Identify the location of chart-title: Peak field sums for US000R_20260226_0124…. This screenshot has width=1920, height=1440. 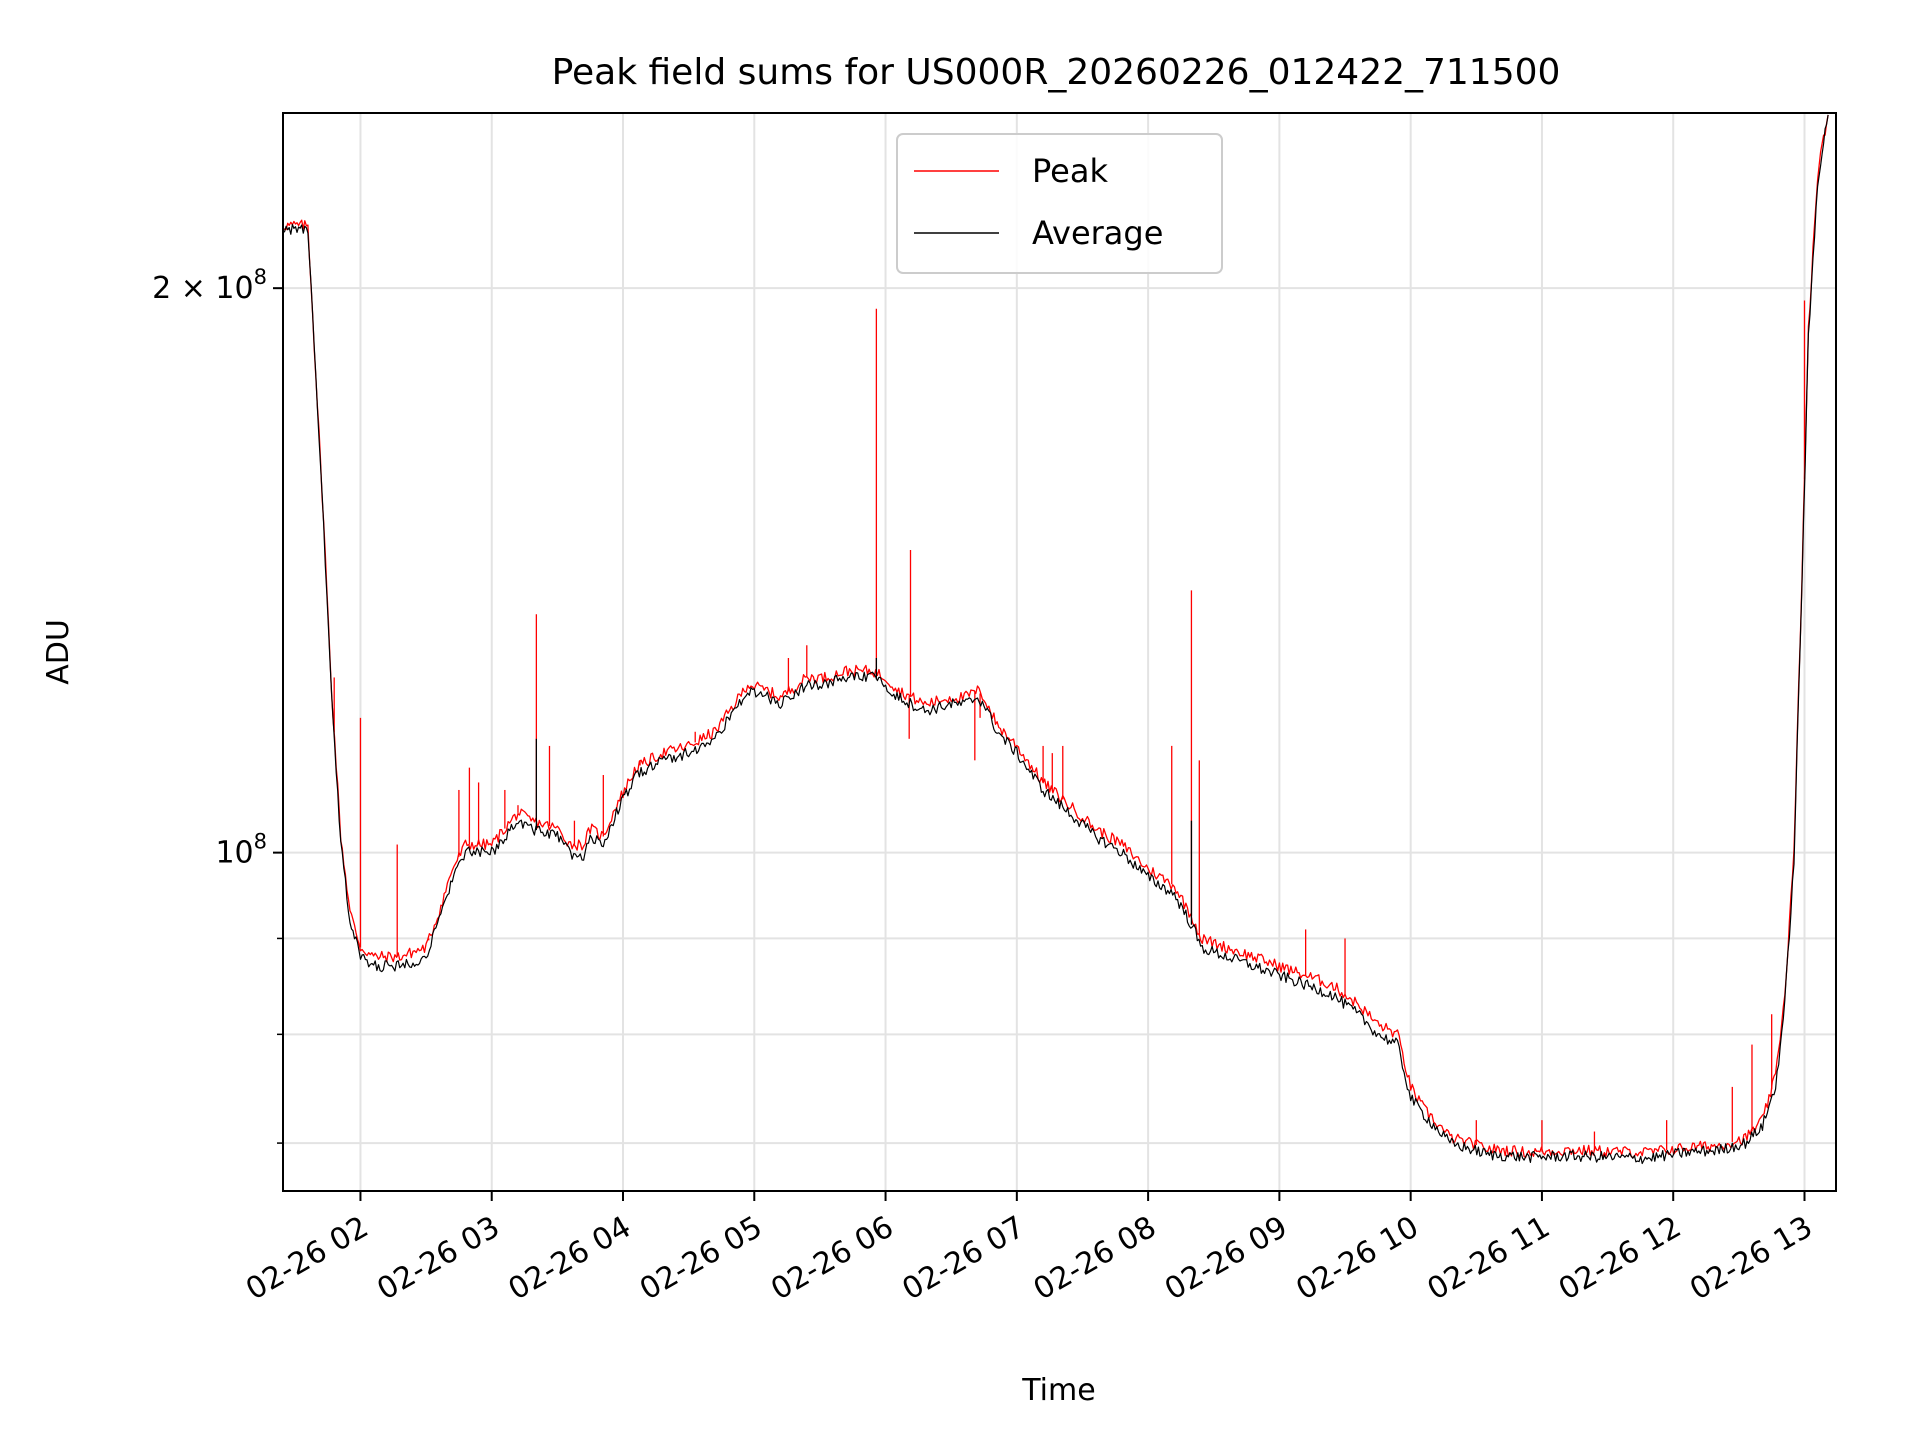
(1056, 72).